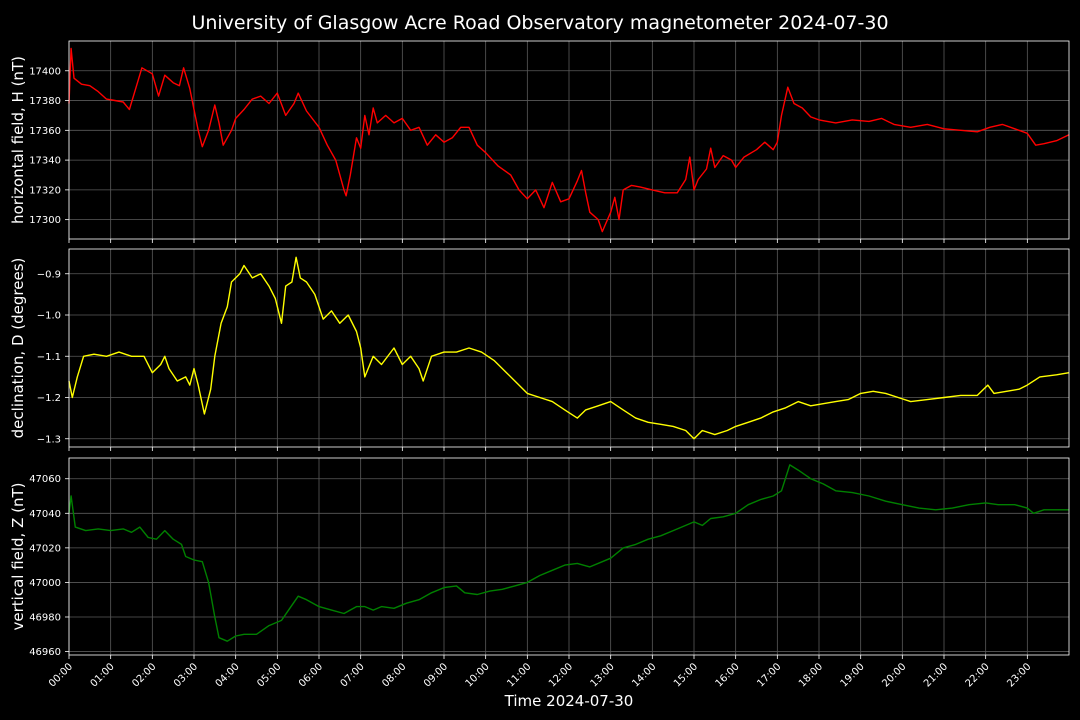  I want to click on y-tick-label: −1.2, so click(49, 398).